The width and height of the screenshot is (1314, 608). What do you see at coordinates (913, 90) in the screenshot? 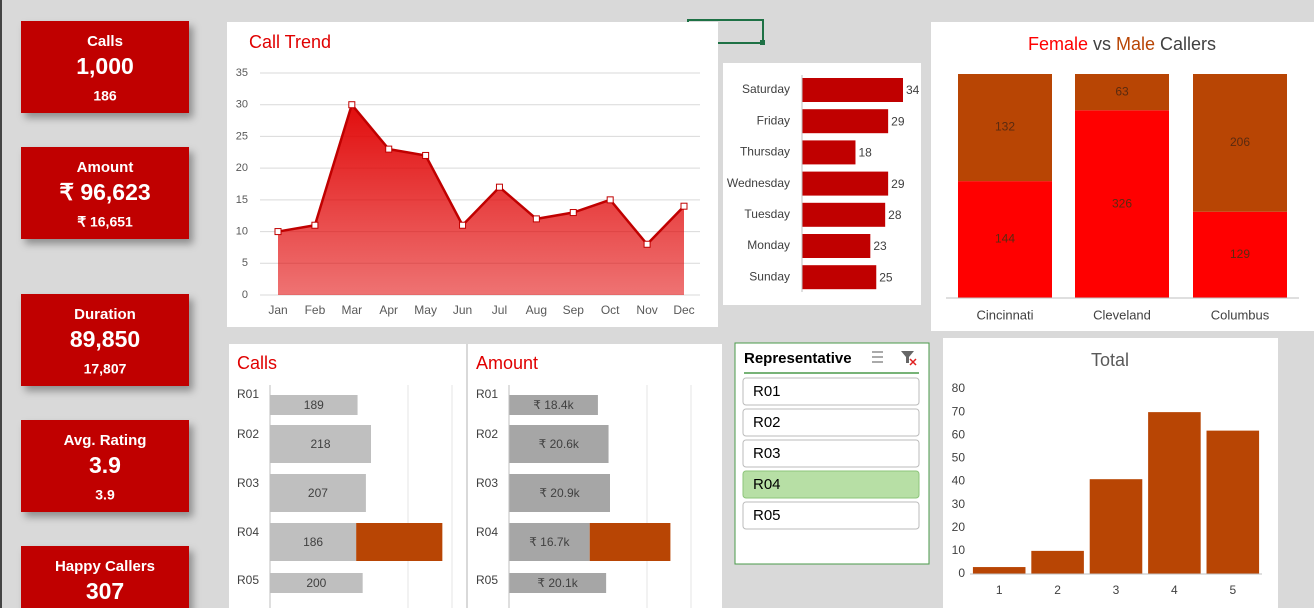
I see `data-label: 34` at bounding box center [913, 90].